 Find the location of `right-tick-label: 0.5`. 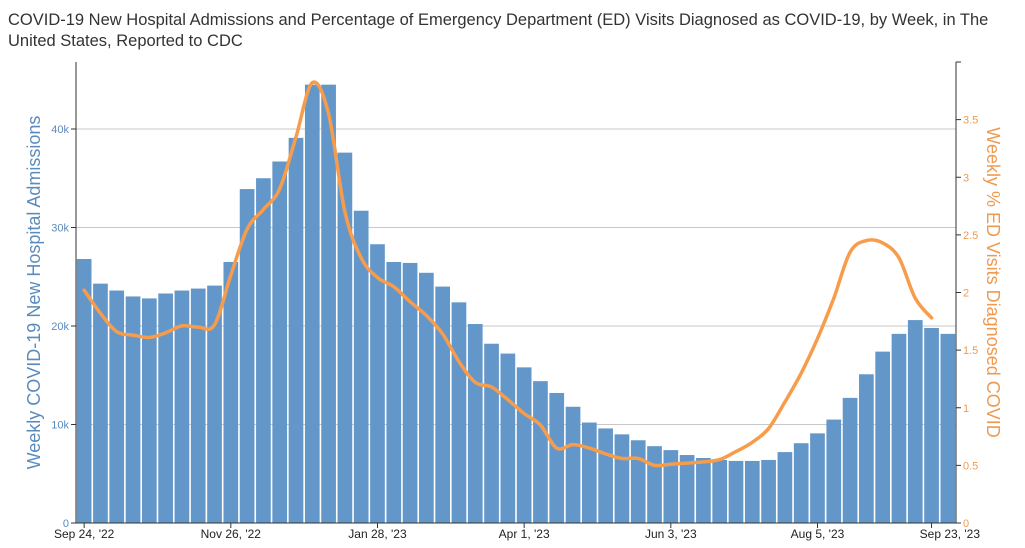

right-tick-label: 0.5 is located at coordinates (970, 466).